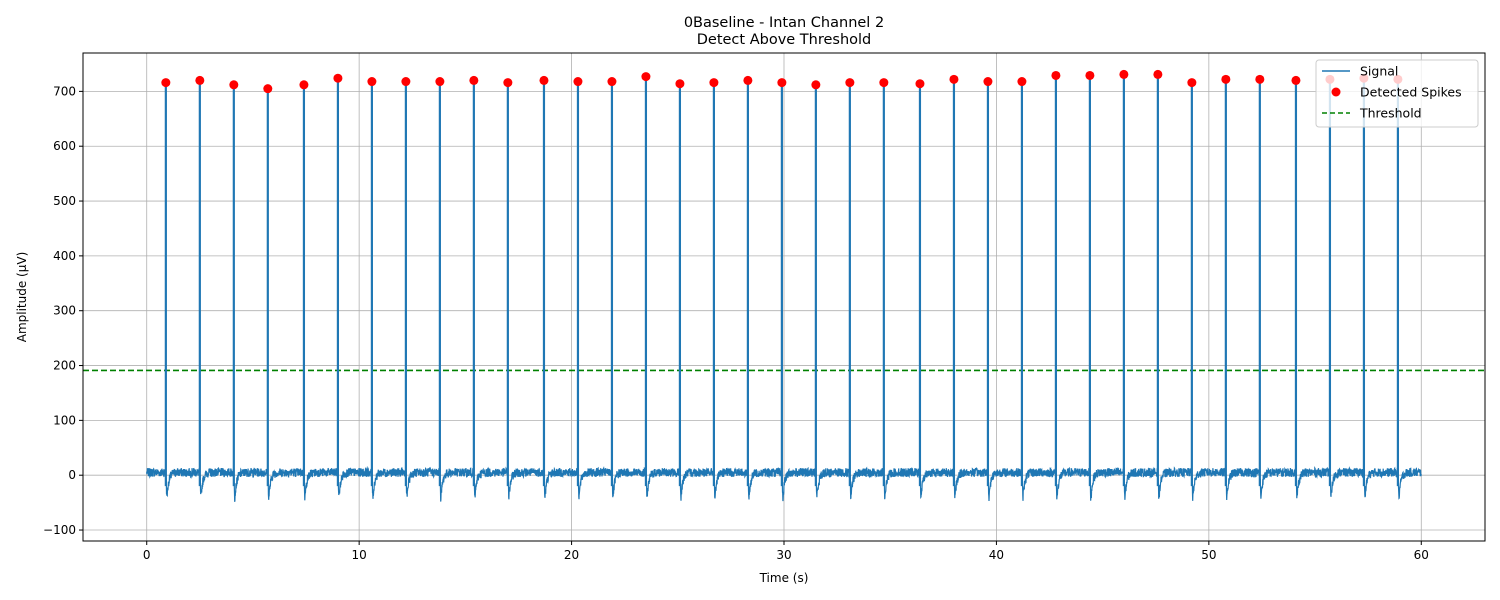  What do you see at coordinates (64, 146) in the screenshot?
I see `y-tick-label-7: 600` at bounding box center [64, 146].